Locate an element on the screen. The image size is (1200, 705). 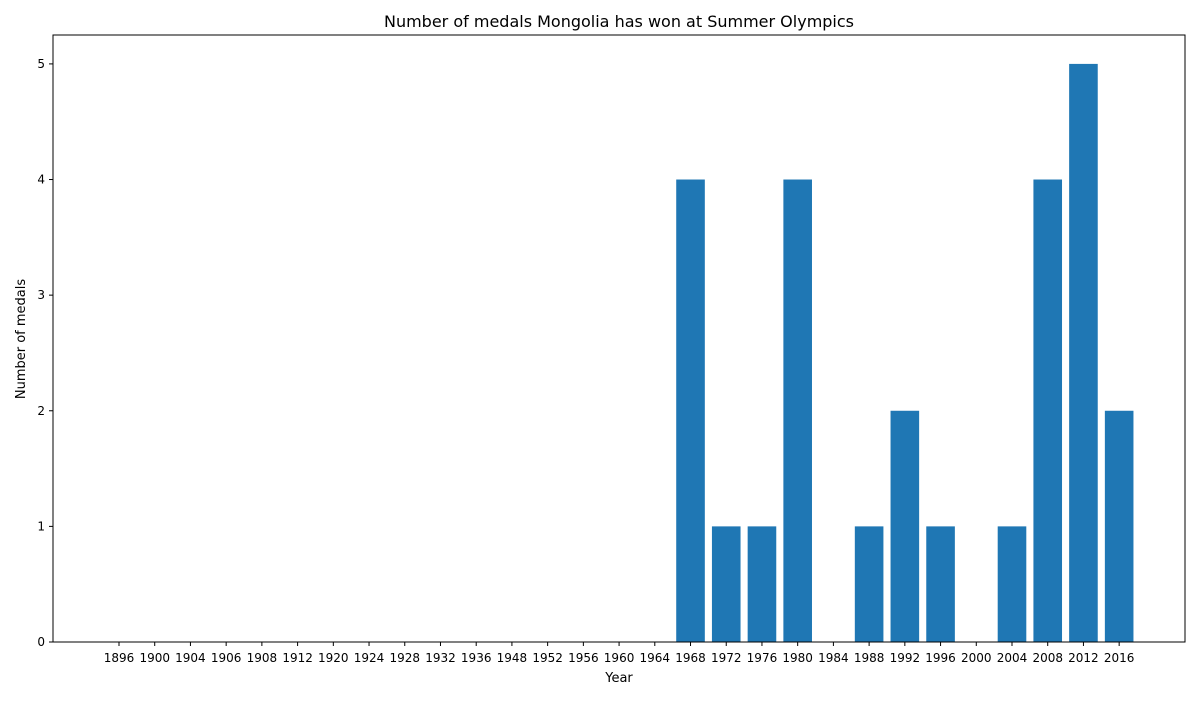
x-tick-label: 1968 is located at coordinates (690, 658).